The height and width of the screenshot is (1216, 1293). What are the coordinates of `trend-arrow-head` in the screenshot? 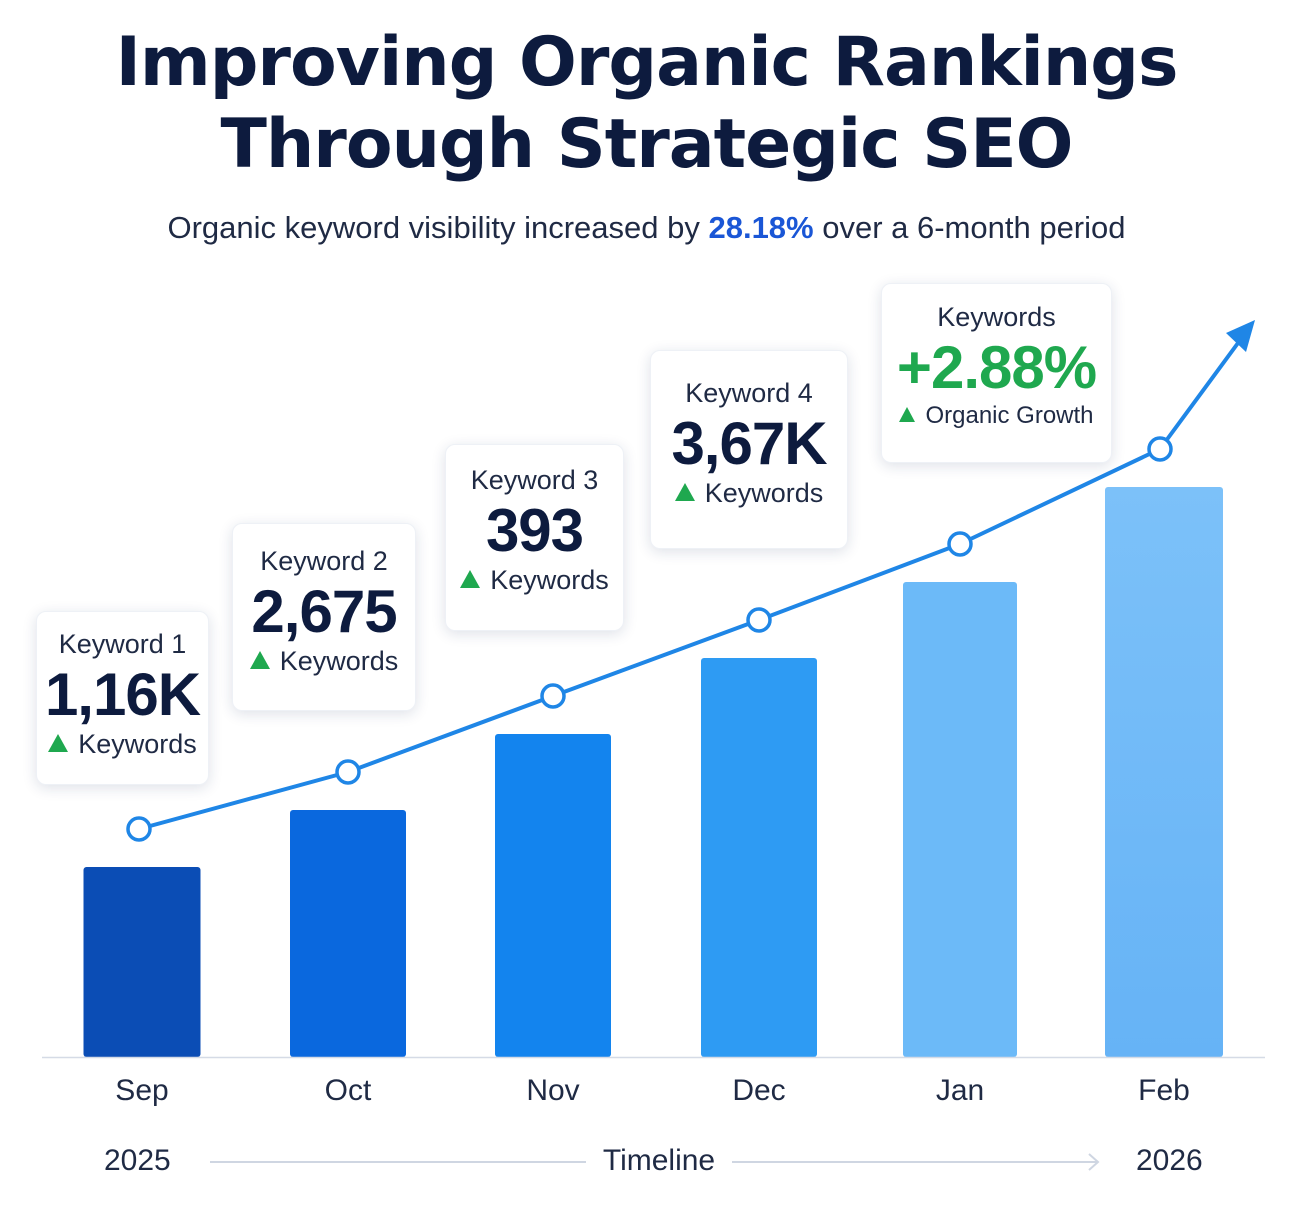 It's located at (1240, 336).